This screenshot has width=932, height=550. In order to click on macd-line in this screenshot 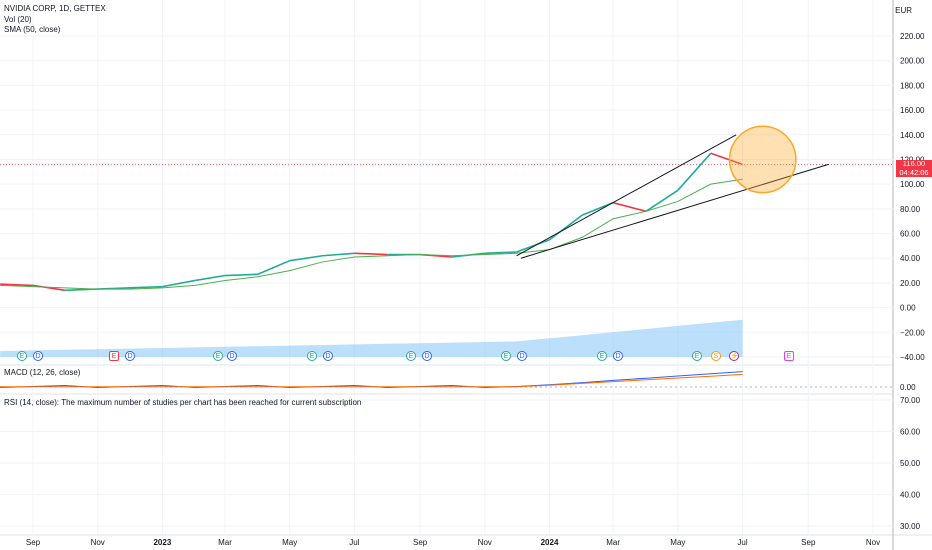, I will do `click(371, 380)`.